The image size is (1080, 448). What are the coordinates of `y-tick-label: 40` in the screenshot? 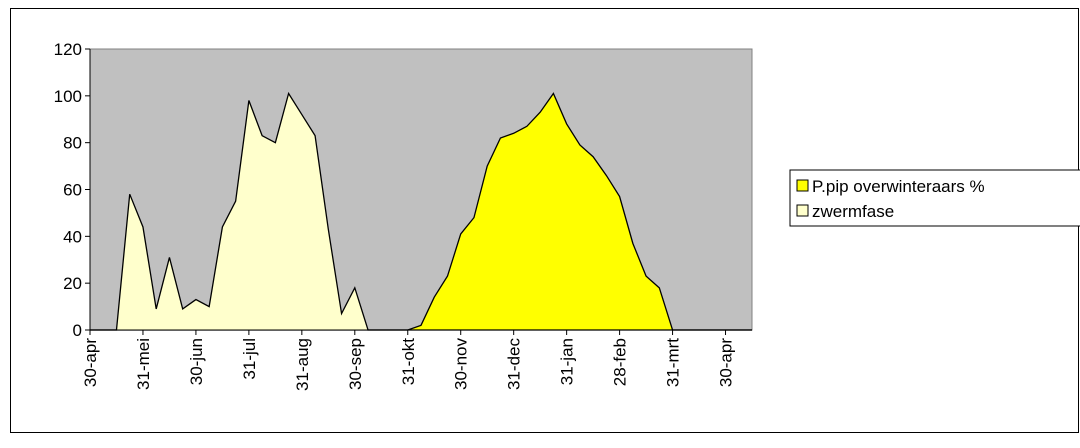 It's located at (72, 236).